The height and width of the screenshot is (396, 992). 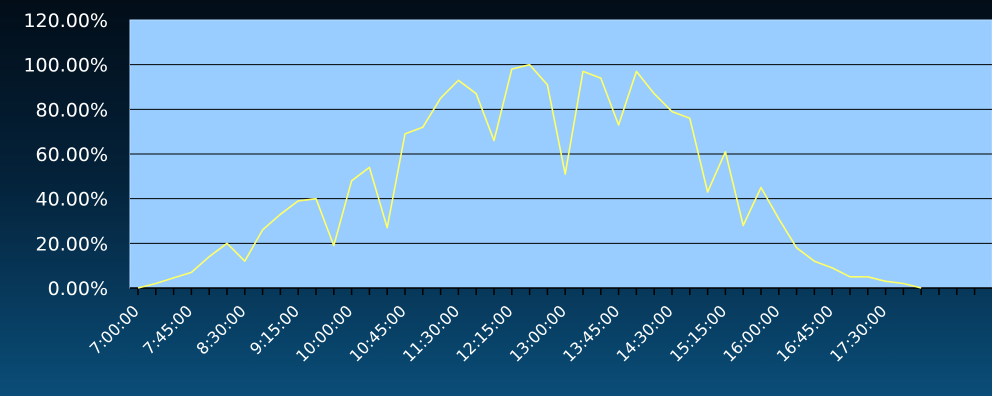 I want to click on y-tick-label: 60.00%, so click(x=72, y=155).